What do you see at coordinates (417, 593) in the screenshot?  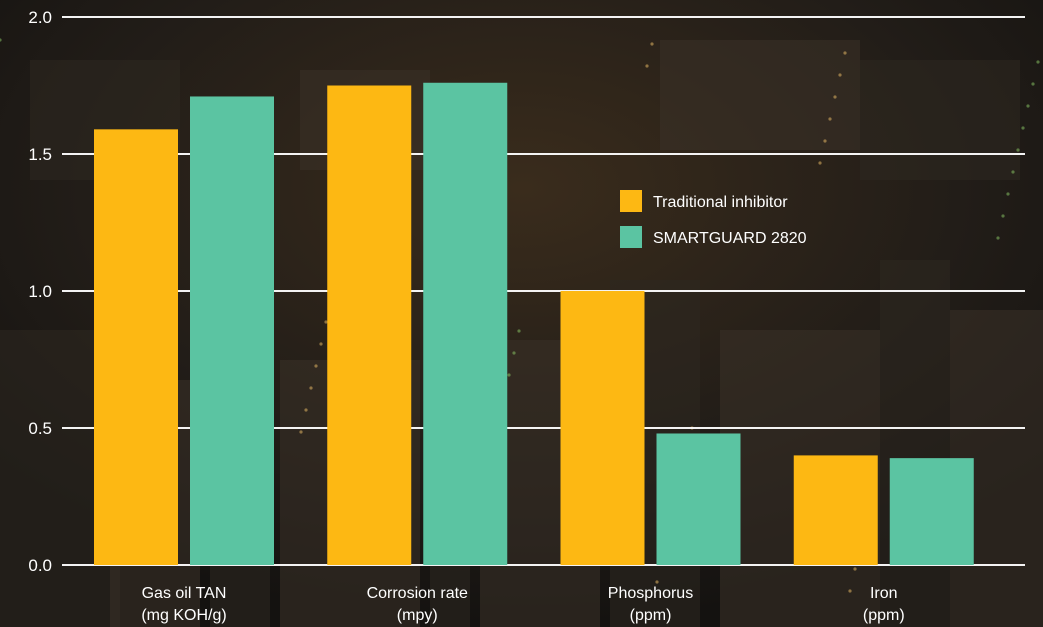 I see `x-tick-label: Corrosion rate` at bounding box center [417, 593].